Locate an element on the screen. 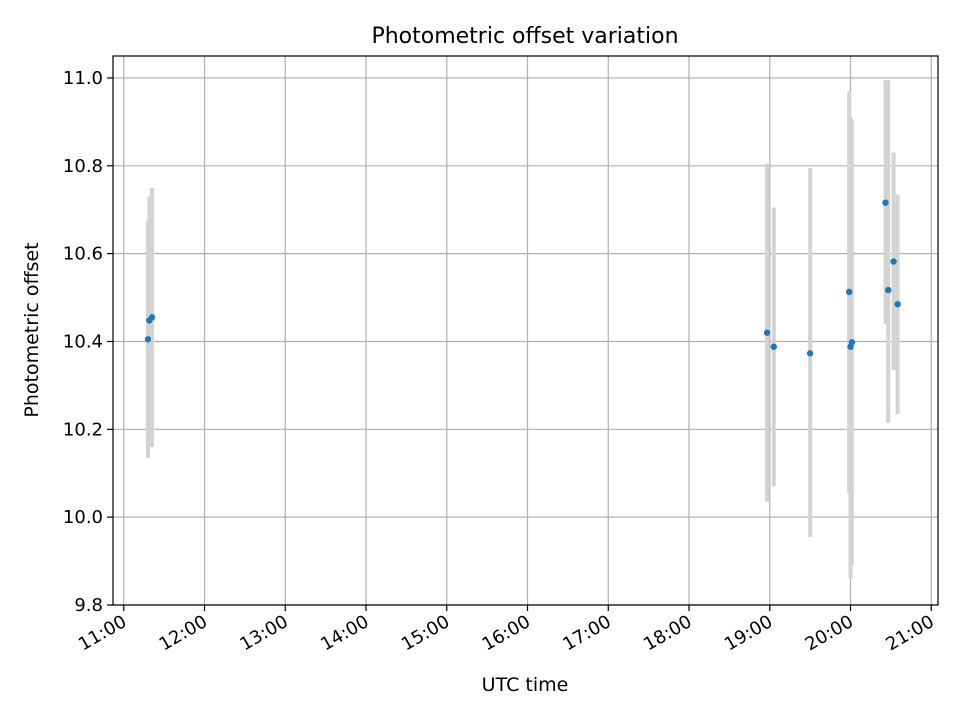 Image resolution: width=960 pixels, height=720 pixels. y-tick-label: 11.0 is located at coordinates (83, 78).